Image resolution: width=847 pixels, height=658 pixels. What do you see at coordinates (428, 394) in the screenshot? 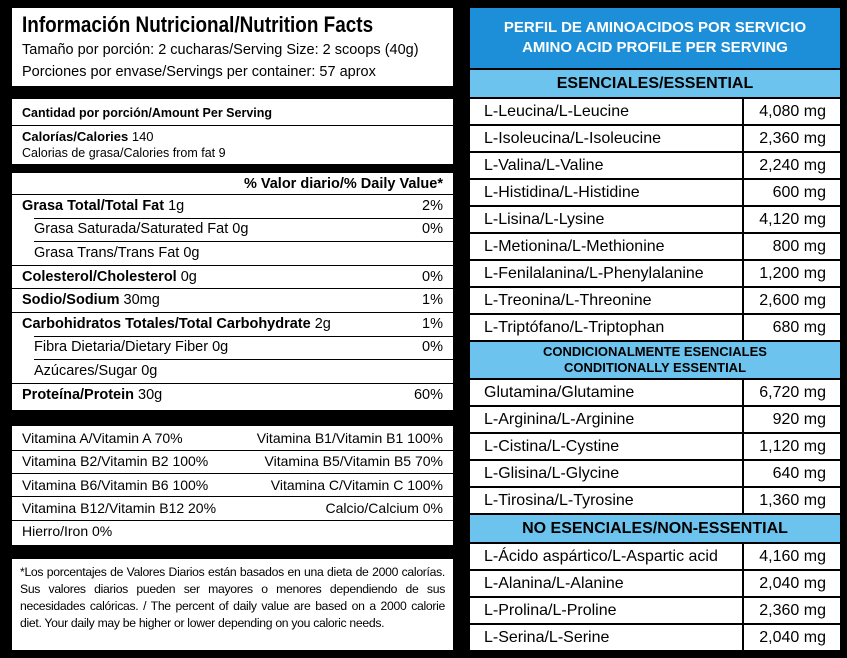
I see `nutrient-dv: 60%` at bounding box center [428, 394].